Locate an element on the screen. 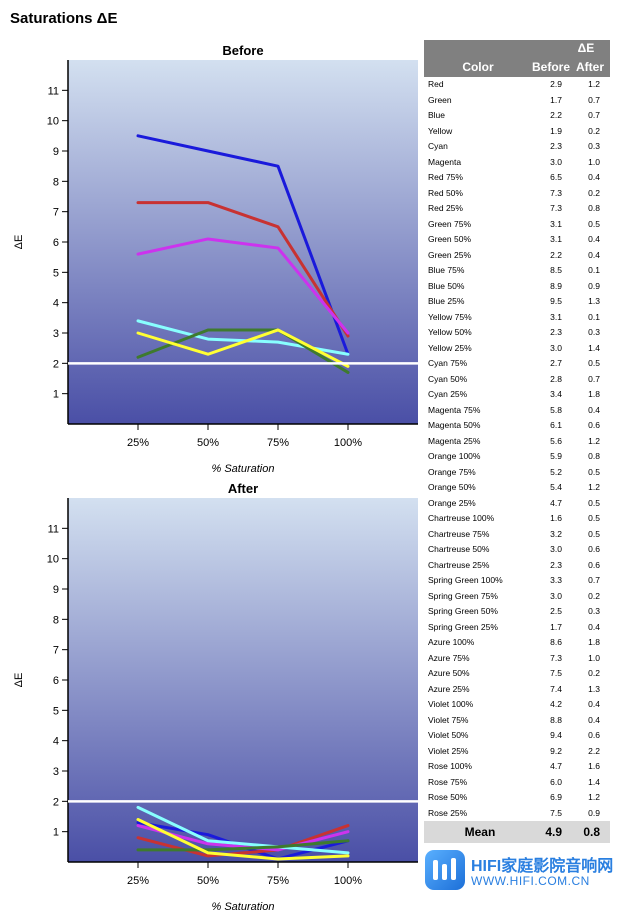 The width and height of the screenshot is (640, 916). color-name: Rose 25% is located at coordinates (448, 812).